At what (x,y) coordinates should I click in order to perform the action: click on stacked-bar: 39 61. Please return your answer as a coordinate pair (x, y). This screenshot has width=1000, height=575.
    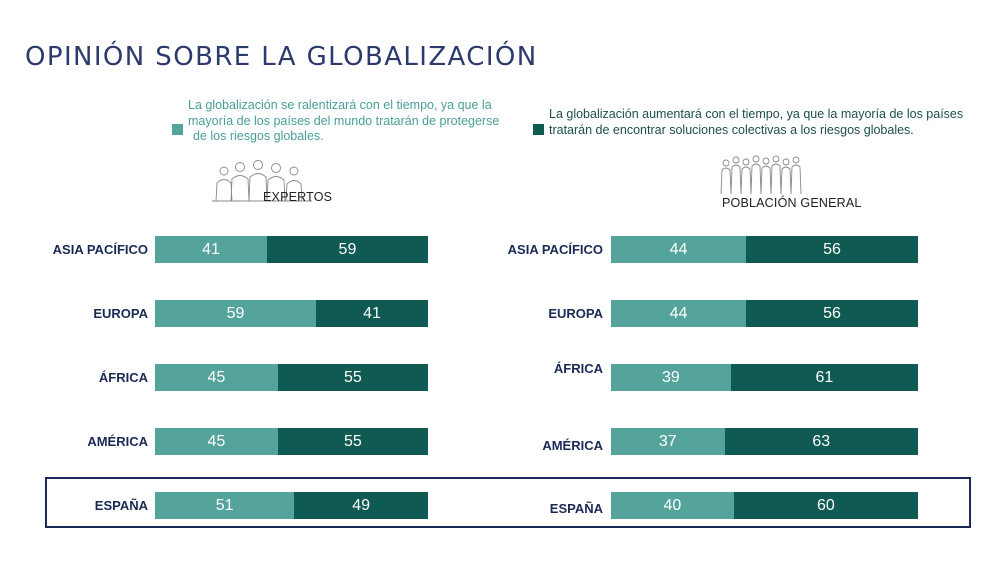
    Looking at the image, I should click on (764, 377).